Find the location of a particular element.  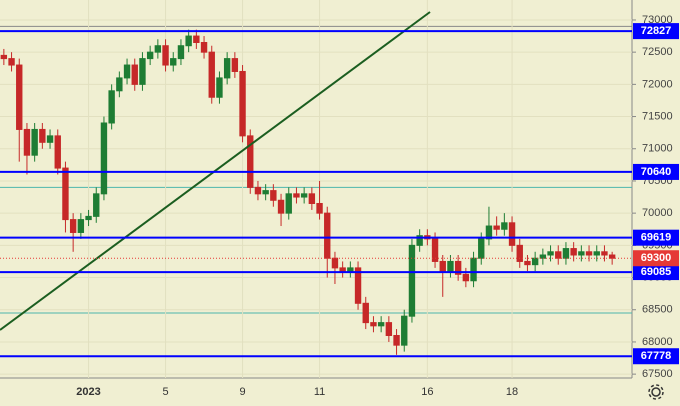

x-tick-label: 11 is located at coordinates (319, 392).